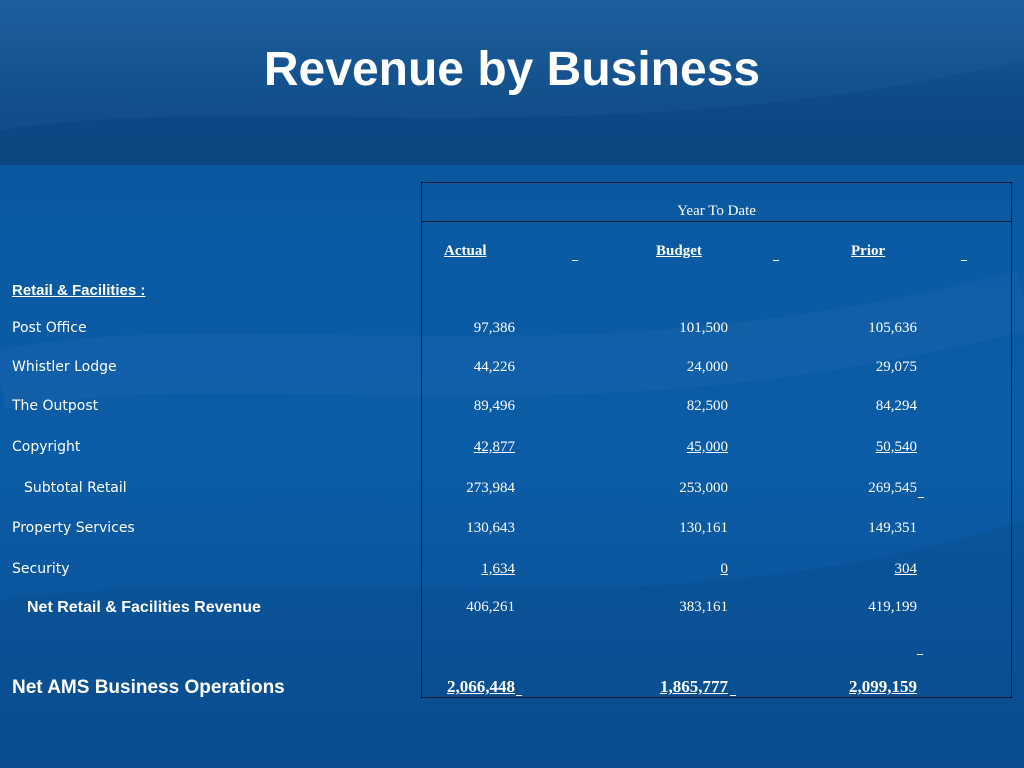  What do you see at coordinates (694, 686) in the screenshot?
I see `budget-value: 1,865,777` at bounding box center [694, 686].